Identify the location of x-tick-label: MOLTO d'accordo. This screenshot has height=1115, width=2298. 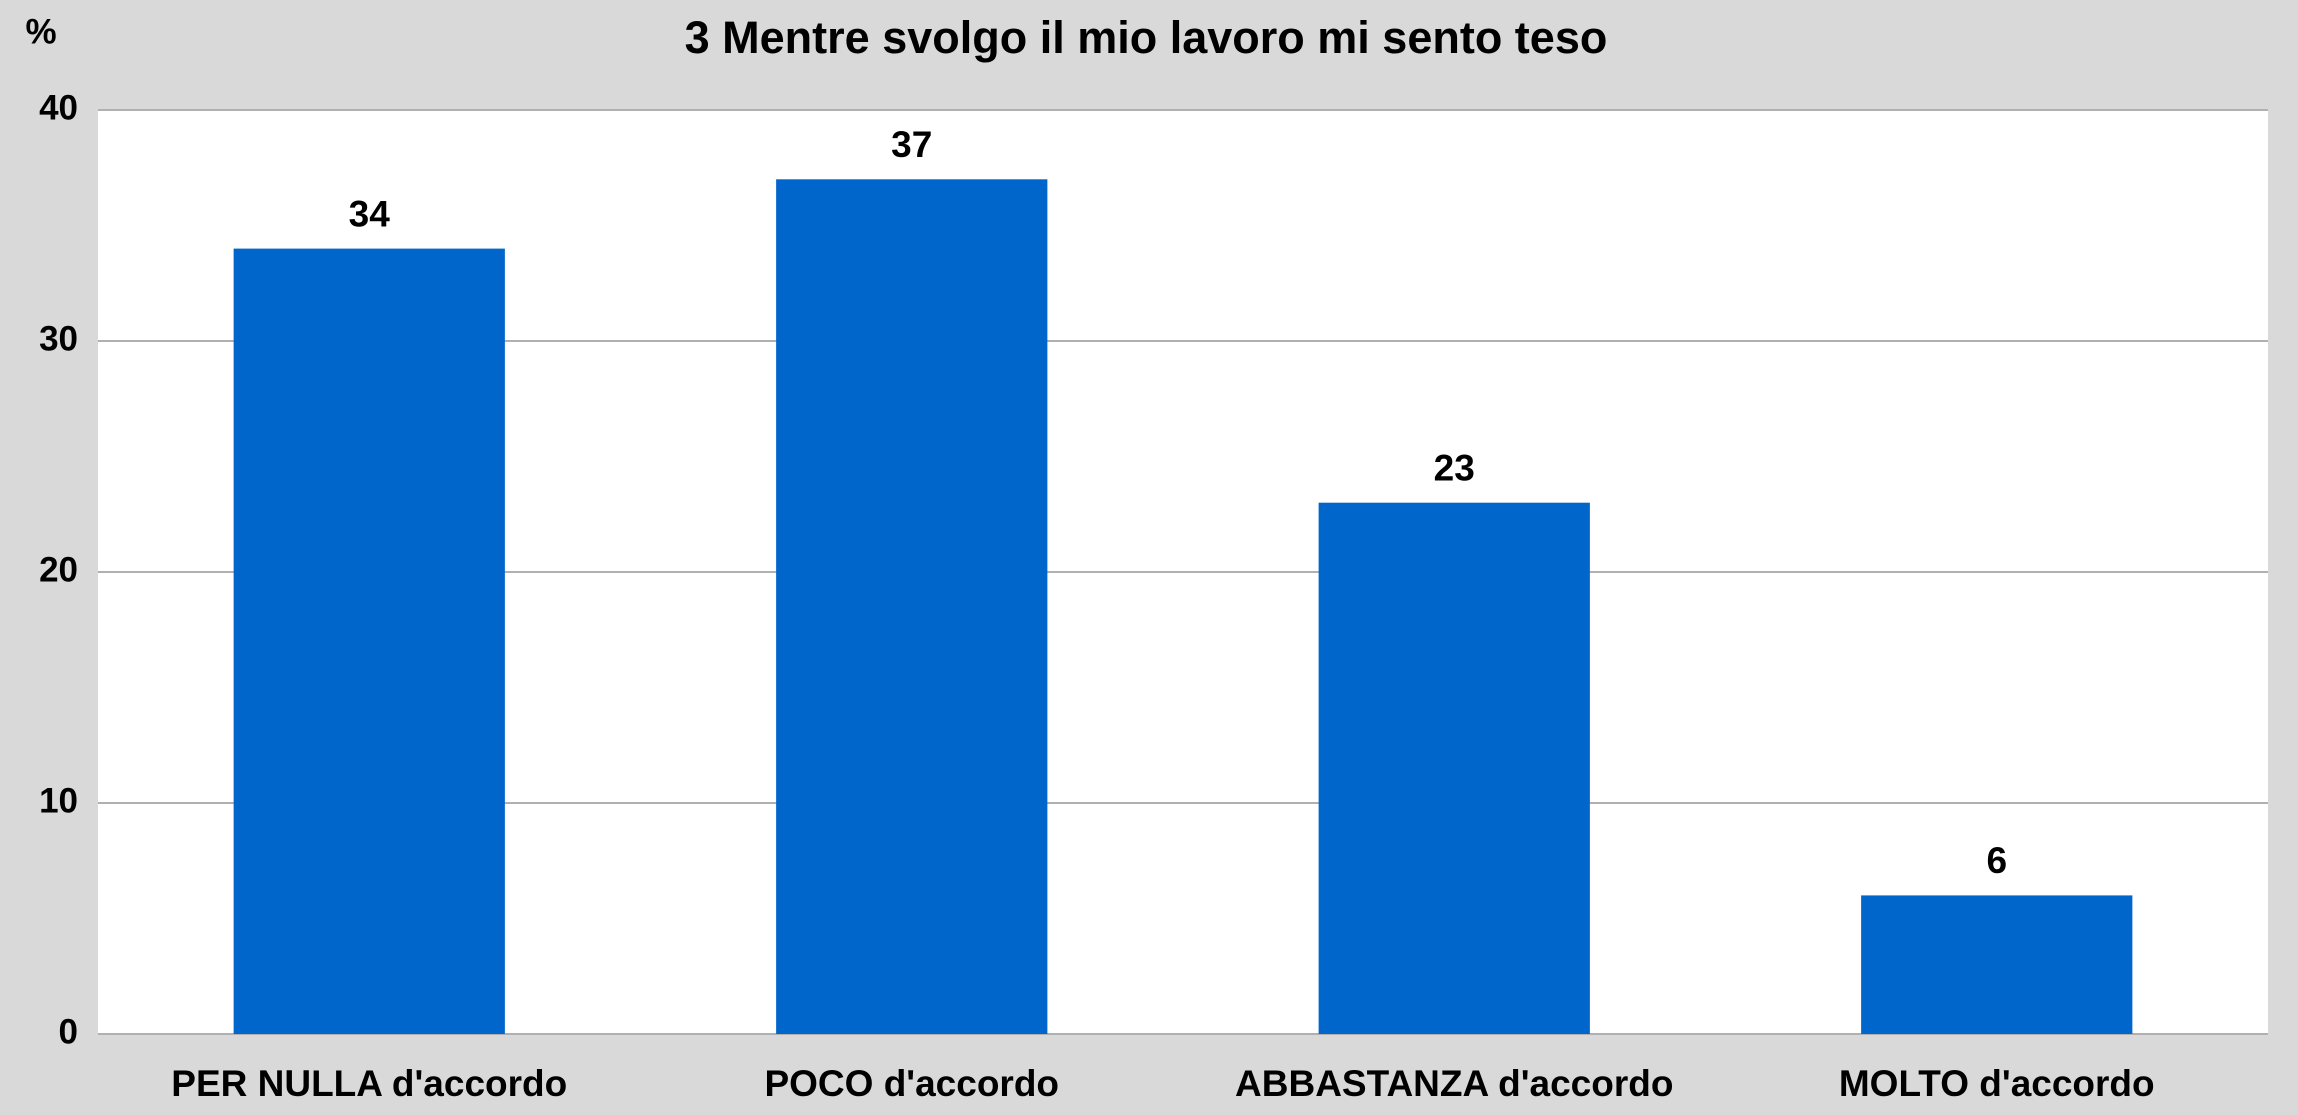
(1997, 1083).